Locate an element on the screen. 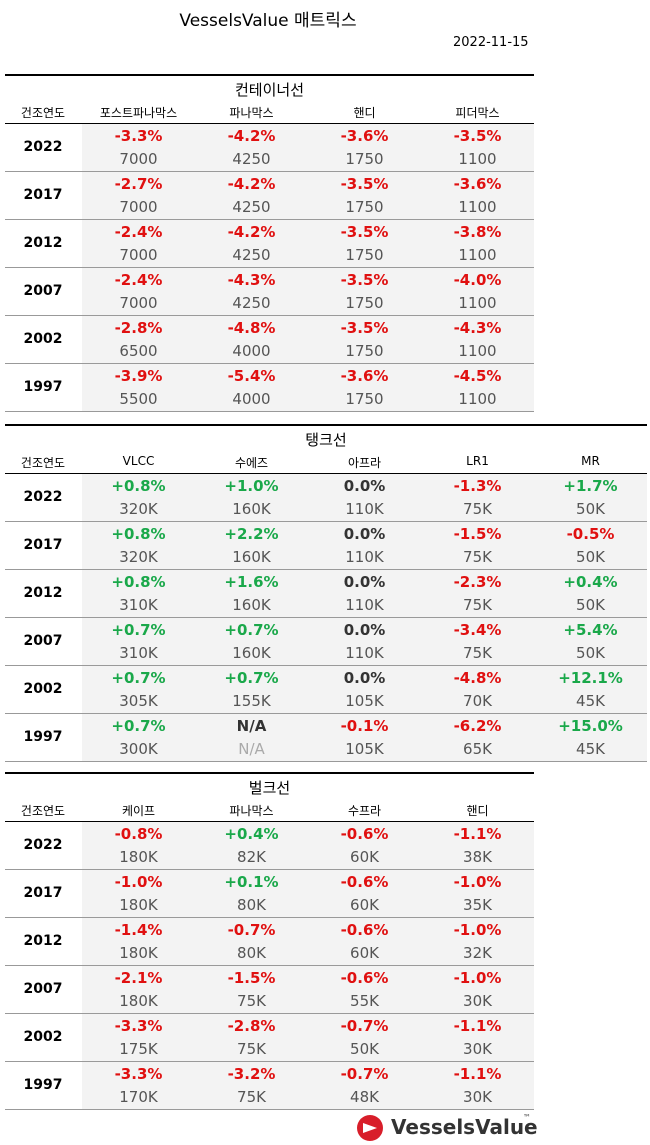 Image resolution: width=650 pixels, height=1145 pixels. change: -1.3% is located at coordinates (477, 486).